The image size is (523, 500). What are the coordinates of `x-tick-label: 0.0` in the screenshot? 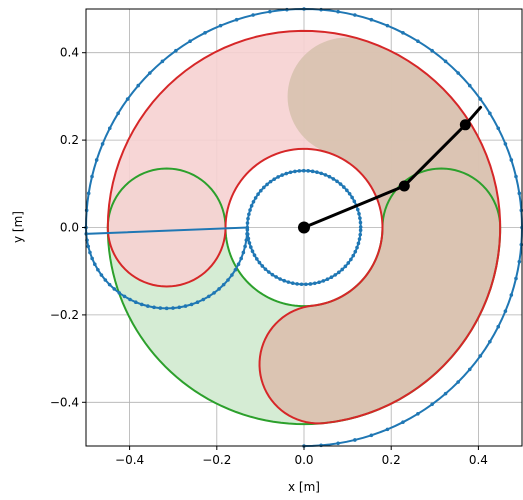 It's located at (303, 460).